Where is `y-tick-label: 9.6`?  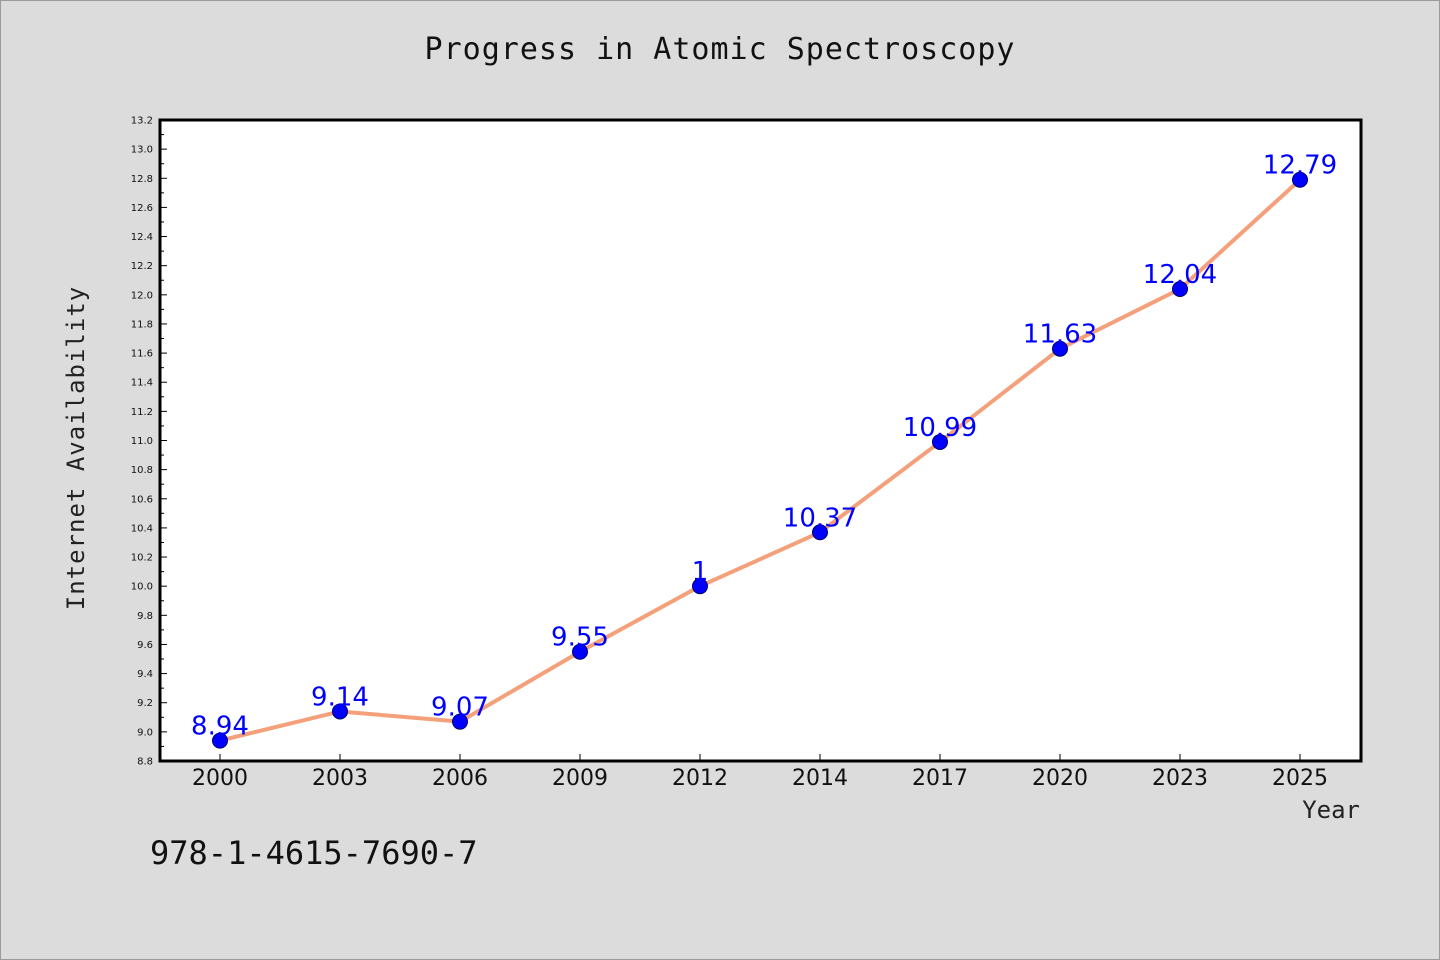
y-tick-label: 9.6 is located at coordinates (145, 645).